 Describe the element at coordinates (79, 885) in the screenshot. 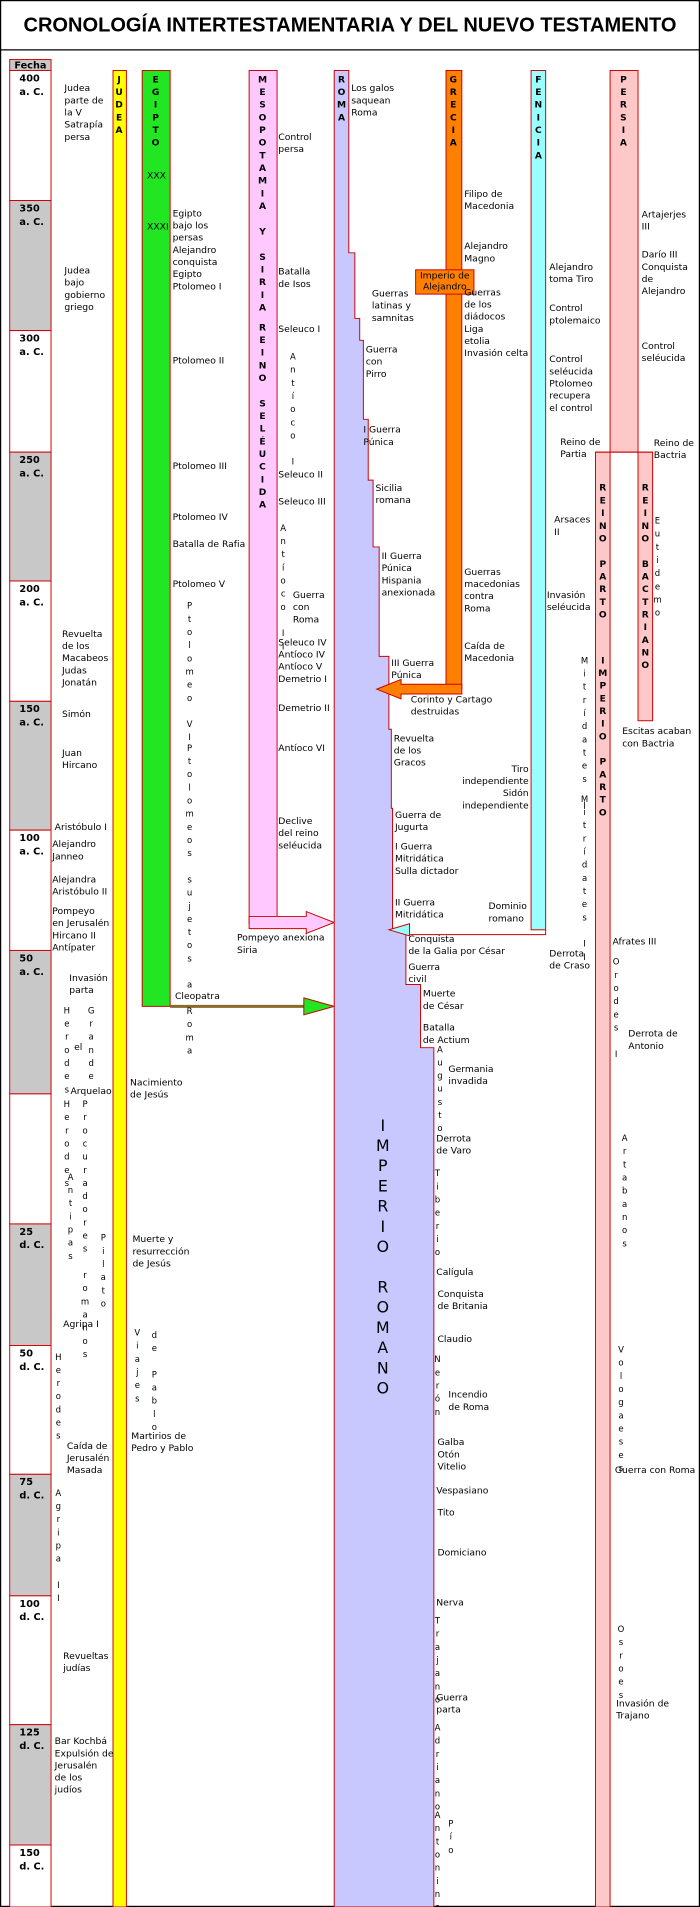

I see `event: Alejandra Aristóbulo II` at that location.